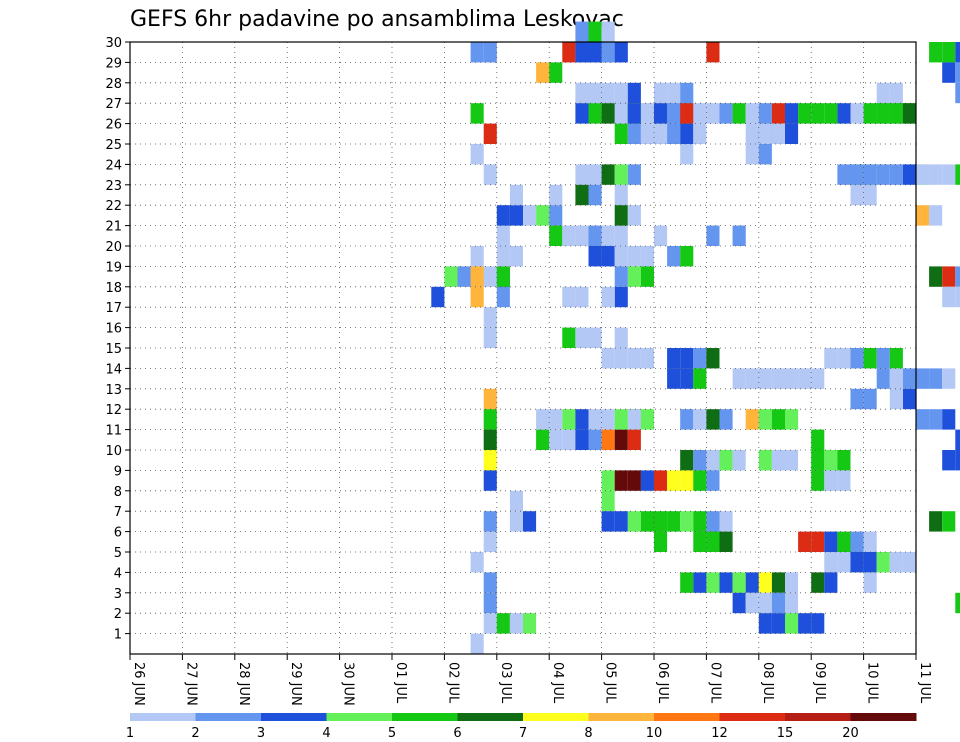 The width and height of the screenshot is (960, 742). Describe the element at coordinates (719, 733) in the screenshot. I see `colorbar-label: 12` at that location.